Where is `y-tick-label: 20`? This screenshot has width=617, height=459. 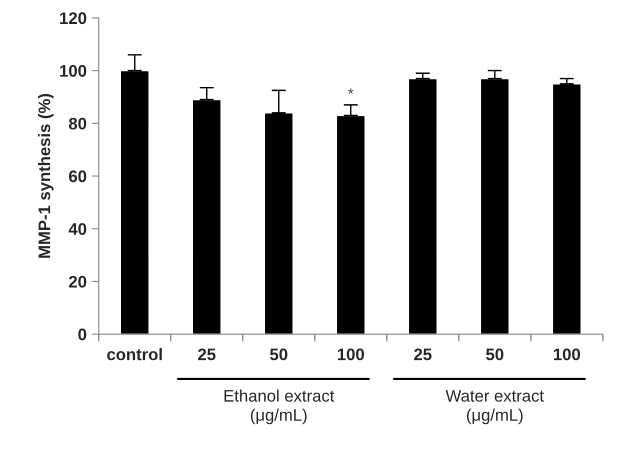 y-tick-label: 20 is located at coordinates (77, 282).